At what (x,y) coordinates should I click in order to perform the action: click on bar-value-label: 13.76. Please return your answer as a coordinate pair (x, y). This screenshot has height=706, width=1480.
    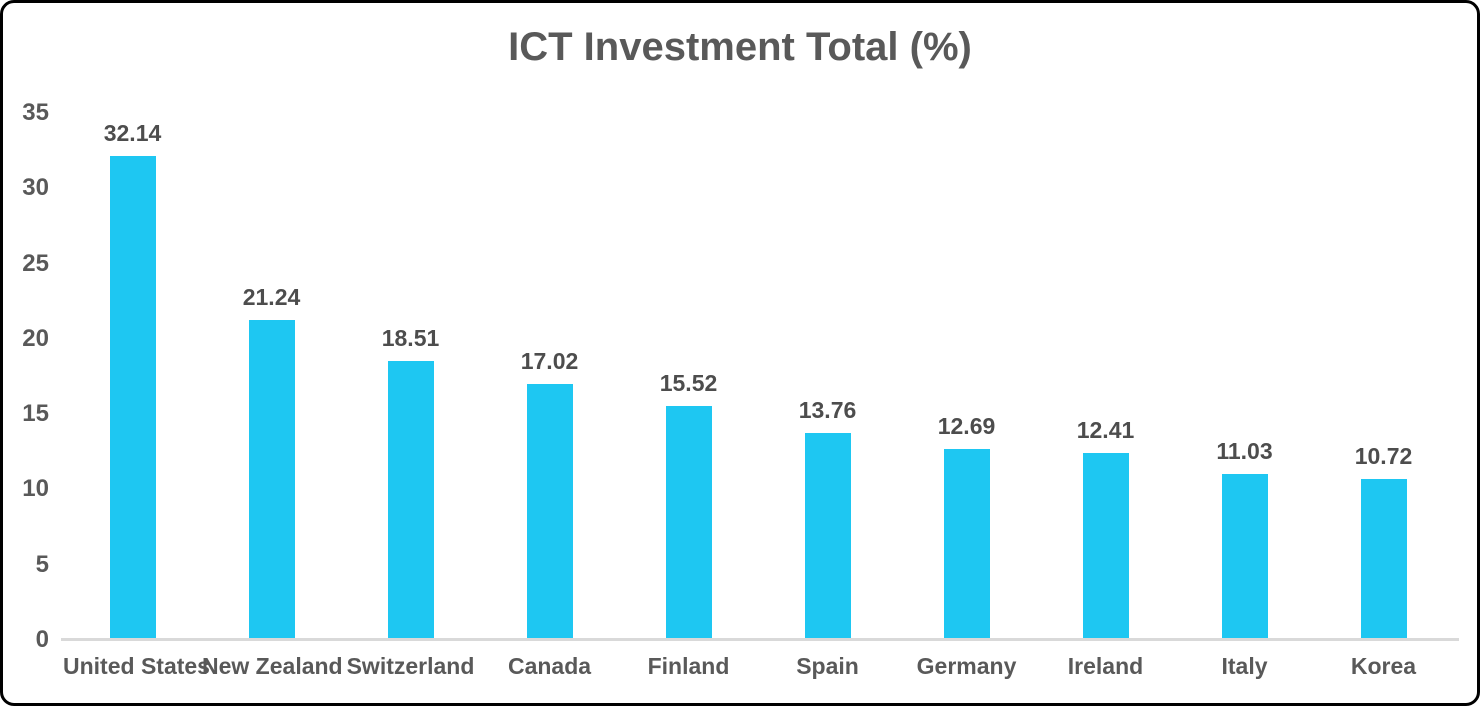
    Looking at the image, I should click on (827, 409).